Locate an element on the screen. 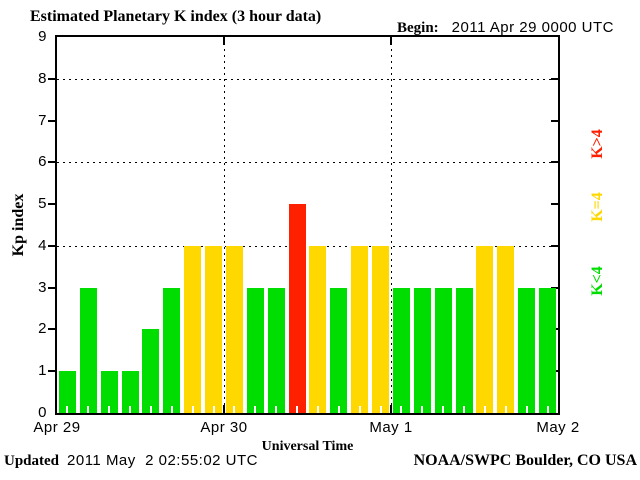 This screenshot has height=480, width=640. begin-row: Begin: 2011 Apr 29 0000 UTC is located at coordinates (505, 28).